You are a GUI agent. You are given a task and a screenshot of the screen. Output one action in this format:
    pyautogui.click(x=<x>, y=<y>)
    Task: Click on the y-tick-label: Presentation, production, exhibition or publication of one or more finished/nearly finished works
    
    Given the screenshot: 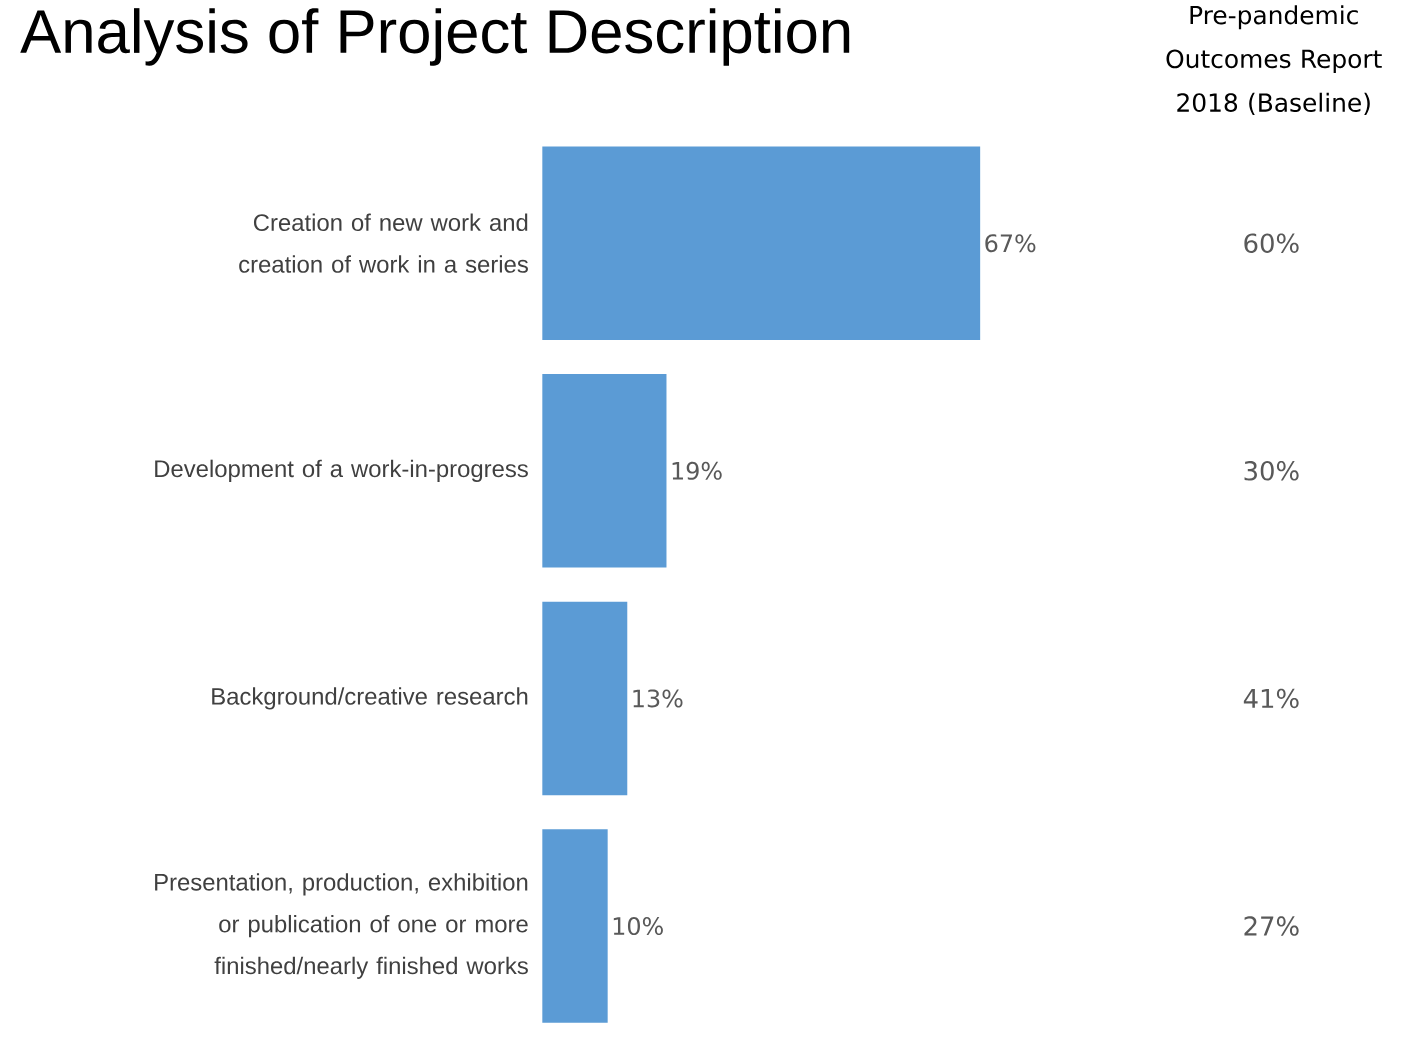 What is the action you would take?
    pyautogui.click(x=341, y=926)
    